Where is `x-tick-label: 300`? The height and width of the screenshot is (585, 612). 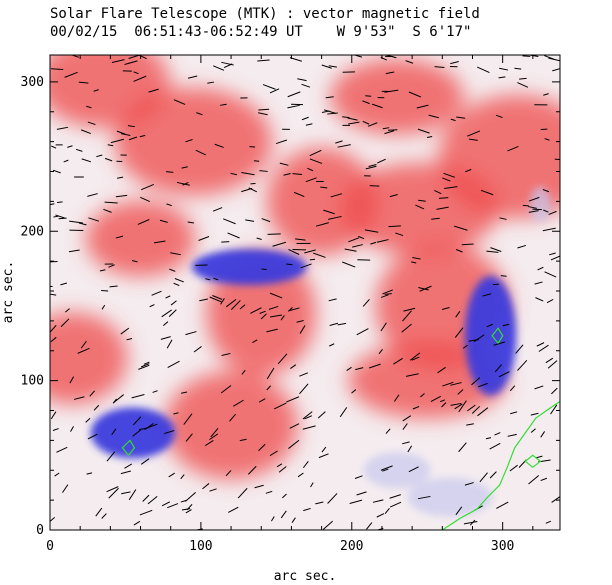
x-tick-label: 300 is located at coordinates (502, 546).